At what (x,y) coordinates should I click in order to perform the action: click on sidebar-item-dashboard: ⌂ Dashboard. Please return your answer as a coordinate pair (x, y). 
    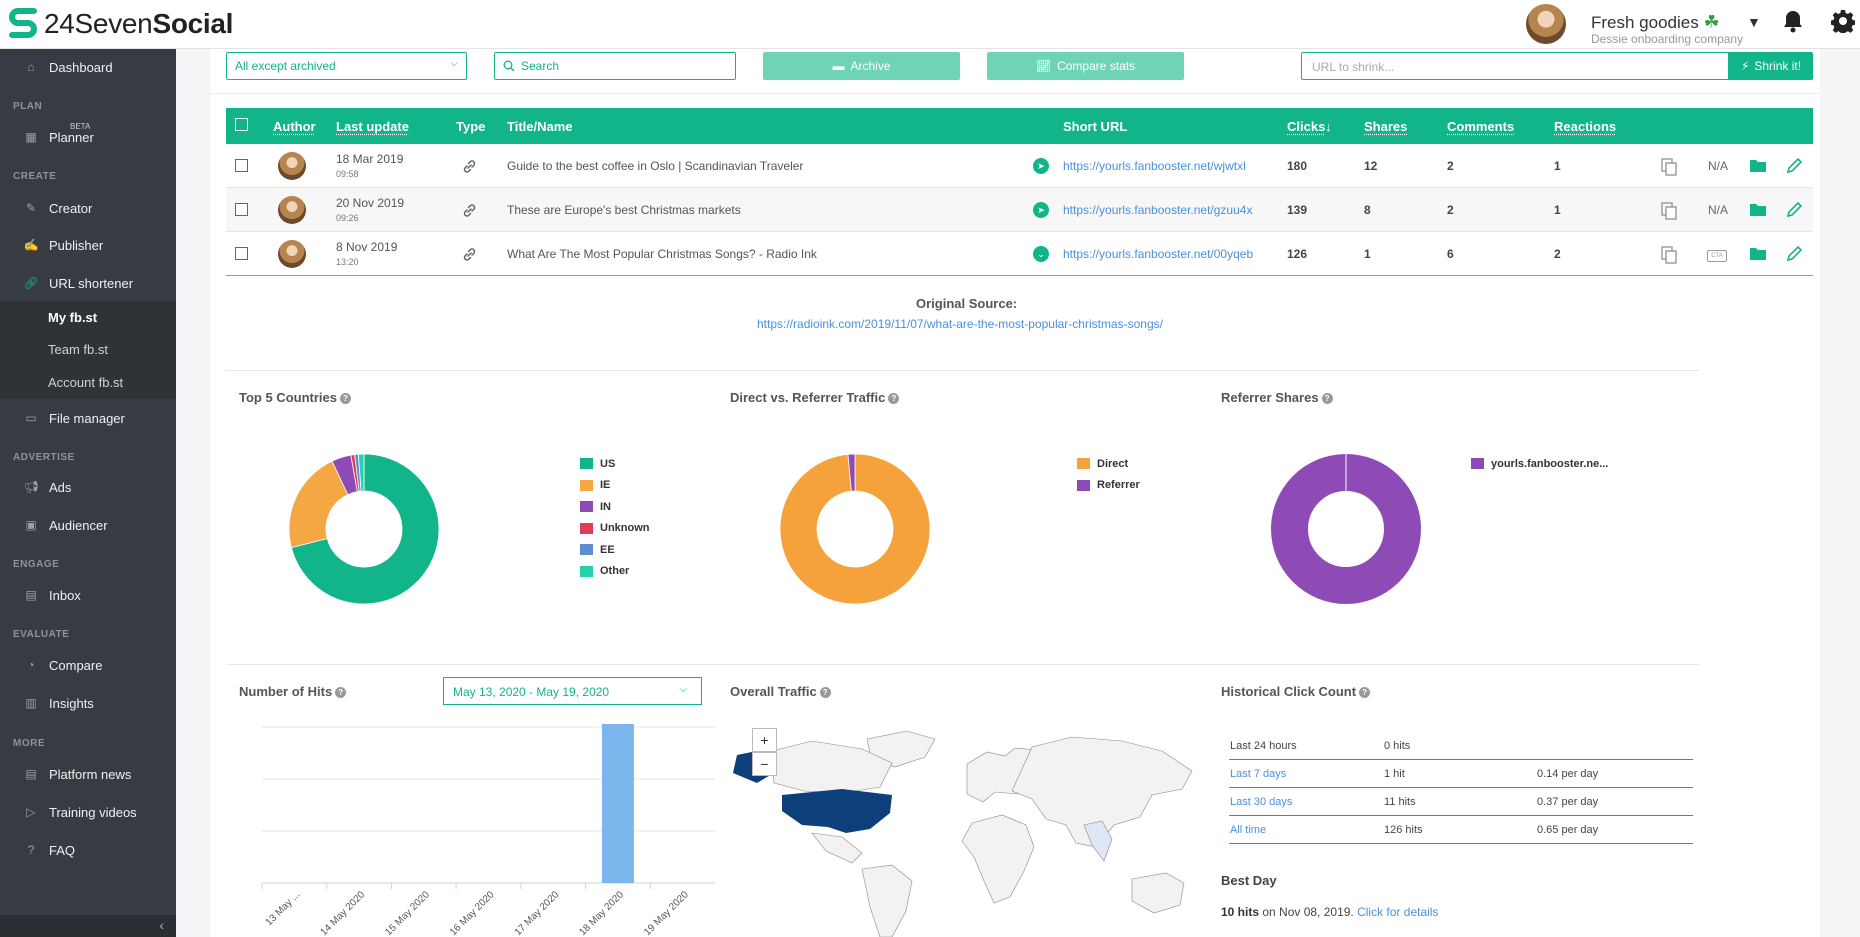
    Looking at the image, I should click on (88, 67).